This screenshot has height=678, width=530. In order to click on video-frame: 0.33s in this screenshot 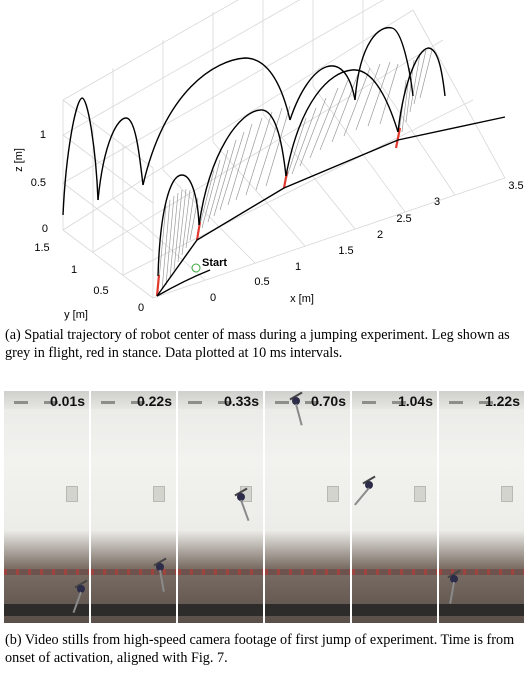, I will do `click(220, 507)`.